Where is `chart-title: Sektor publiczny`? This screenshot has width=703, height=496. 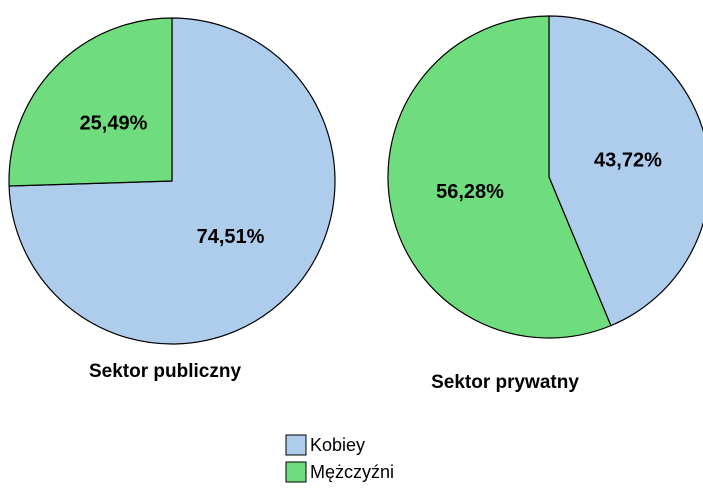
chart-title: Sektor publiczny is located at coordinates (165, 371).